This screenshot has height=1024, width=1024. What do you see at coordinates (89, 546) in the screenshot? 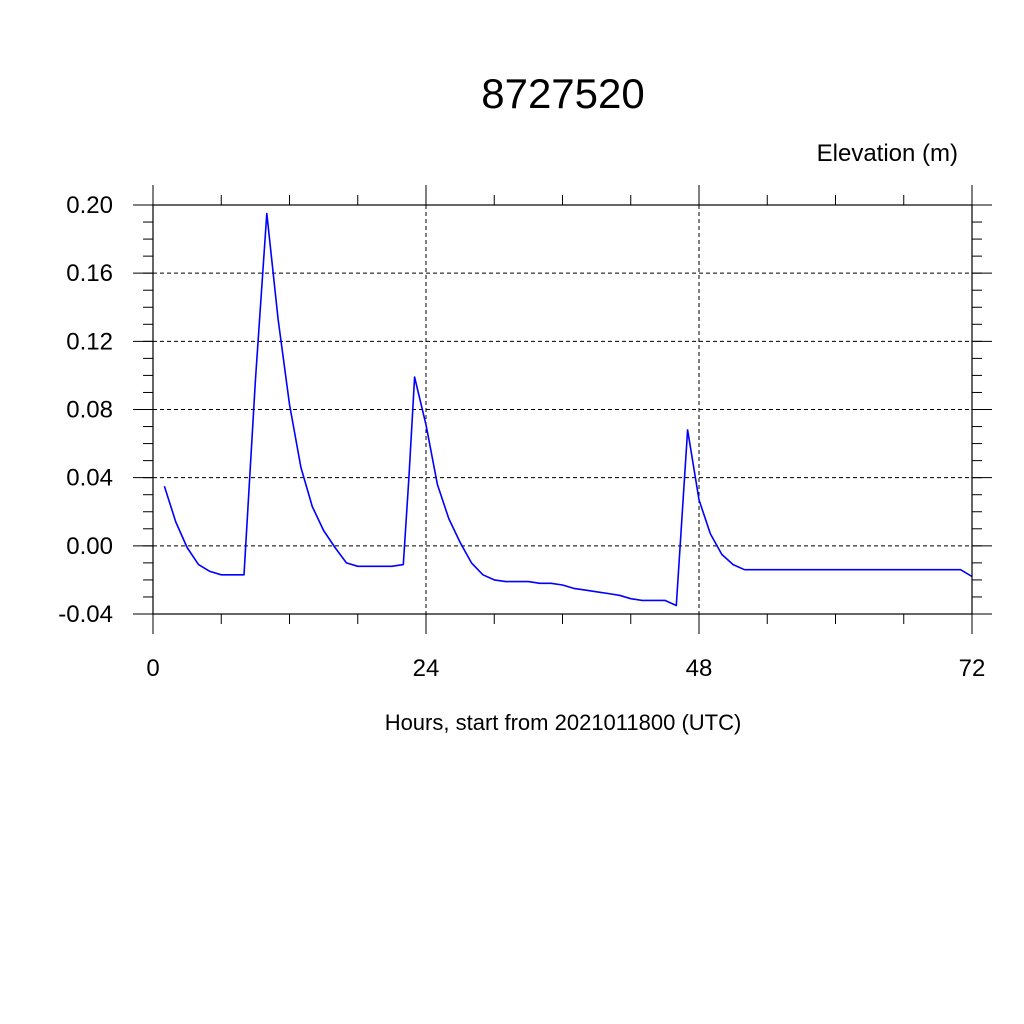
I see `y-tick-label: 0.00` at bounding box center [89, 546].